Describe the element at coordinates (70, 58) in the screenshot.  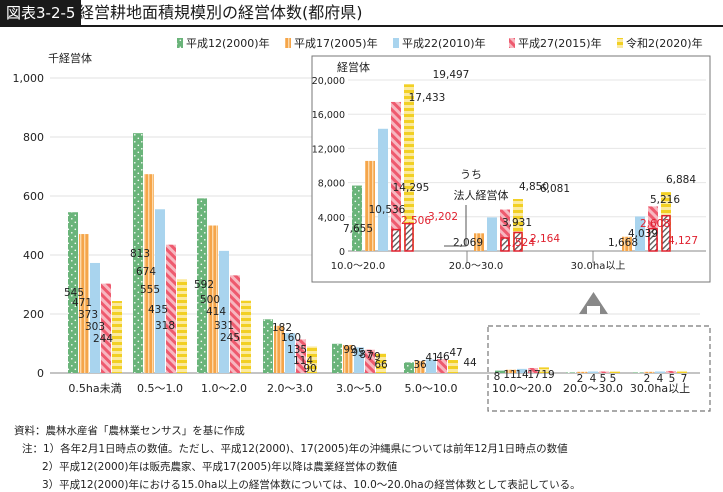
I see `y-axis-title: 千経営体` at that location.